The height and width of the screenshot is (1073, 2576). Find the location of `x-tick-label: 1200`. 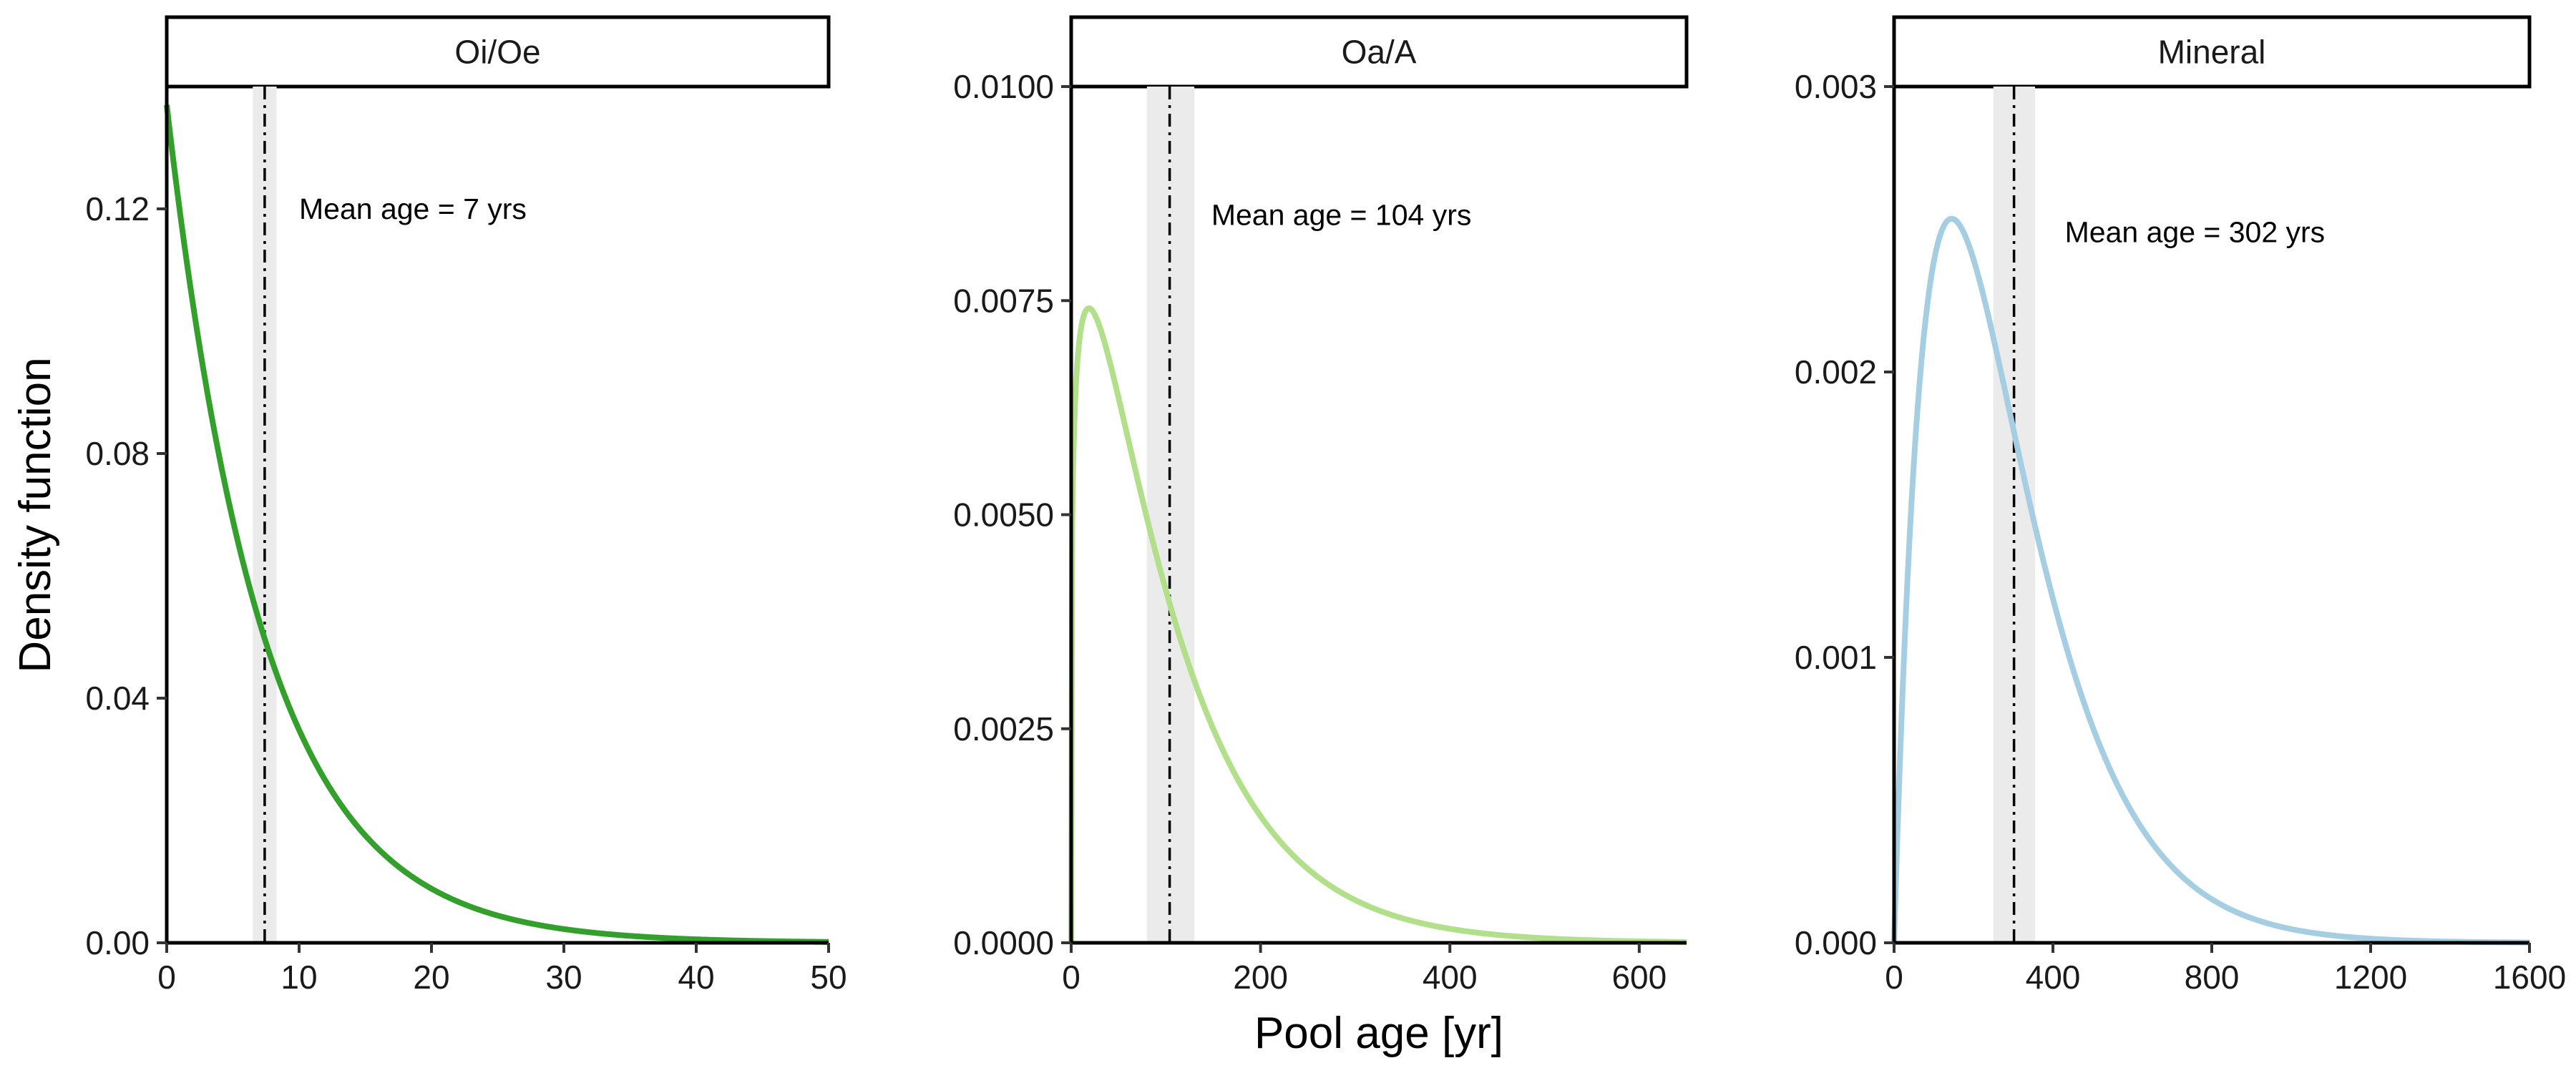

x-tick-label: 1200 is located at coordinates (2370, 977).